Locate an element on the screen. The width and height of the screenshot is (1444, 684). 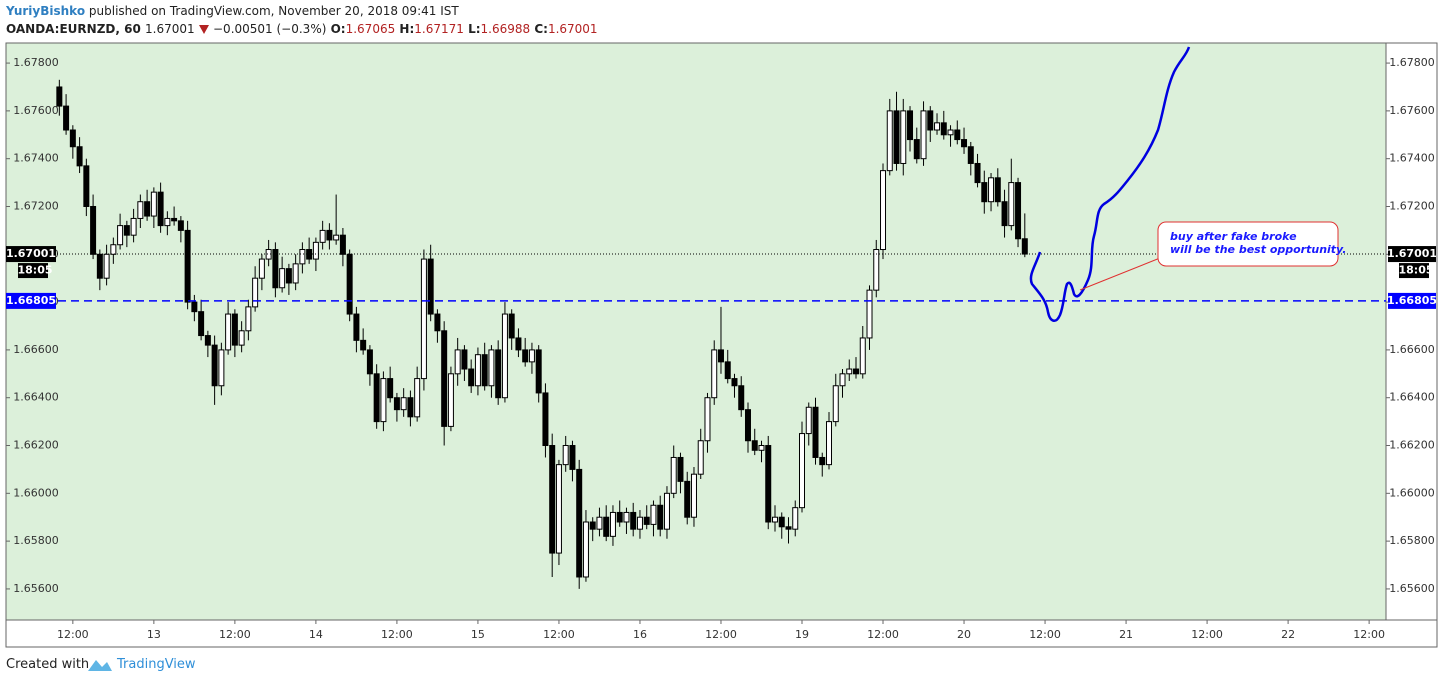
level-tag-label: 1.66805 is located at coordinates (1412, 300).